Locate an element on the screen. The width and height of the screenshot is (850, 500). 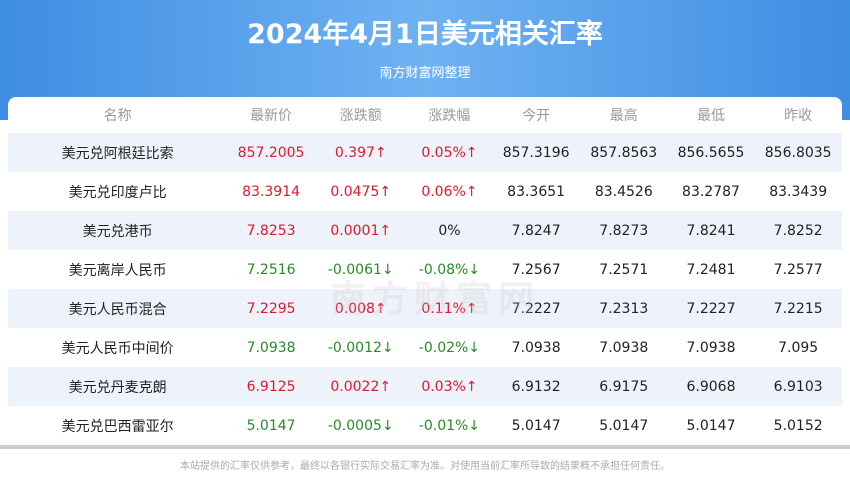
cell-change: 0.008↑ is located at coordinates (360, 308).